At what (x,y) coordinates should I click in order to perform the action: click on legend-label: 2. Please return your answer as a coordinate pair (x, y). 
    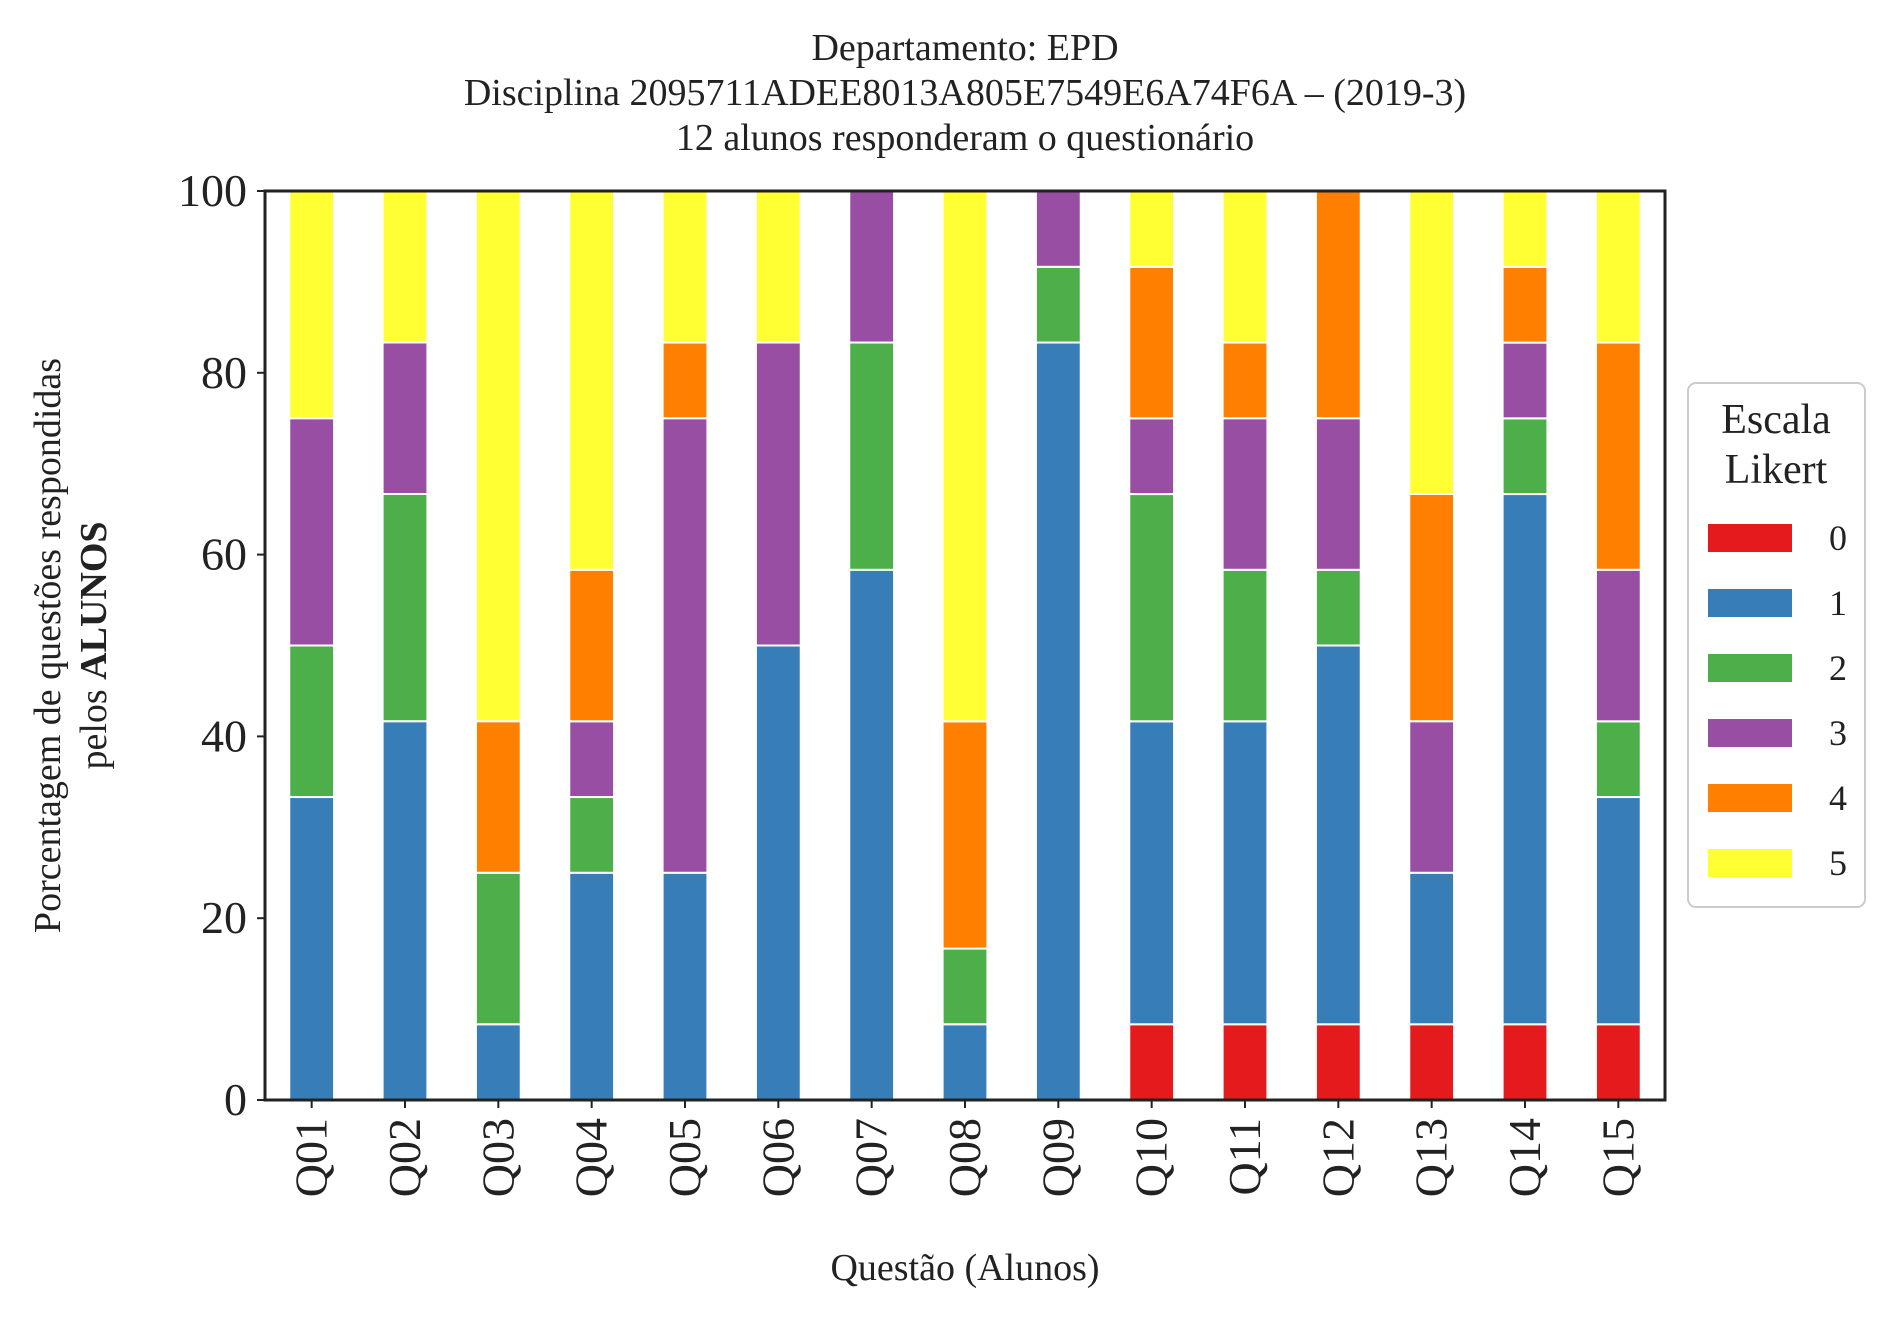
    Looking at the image, I should click on (1838, 668).